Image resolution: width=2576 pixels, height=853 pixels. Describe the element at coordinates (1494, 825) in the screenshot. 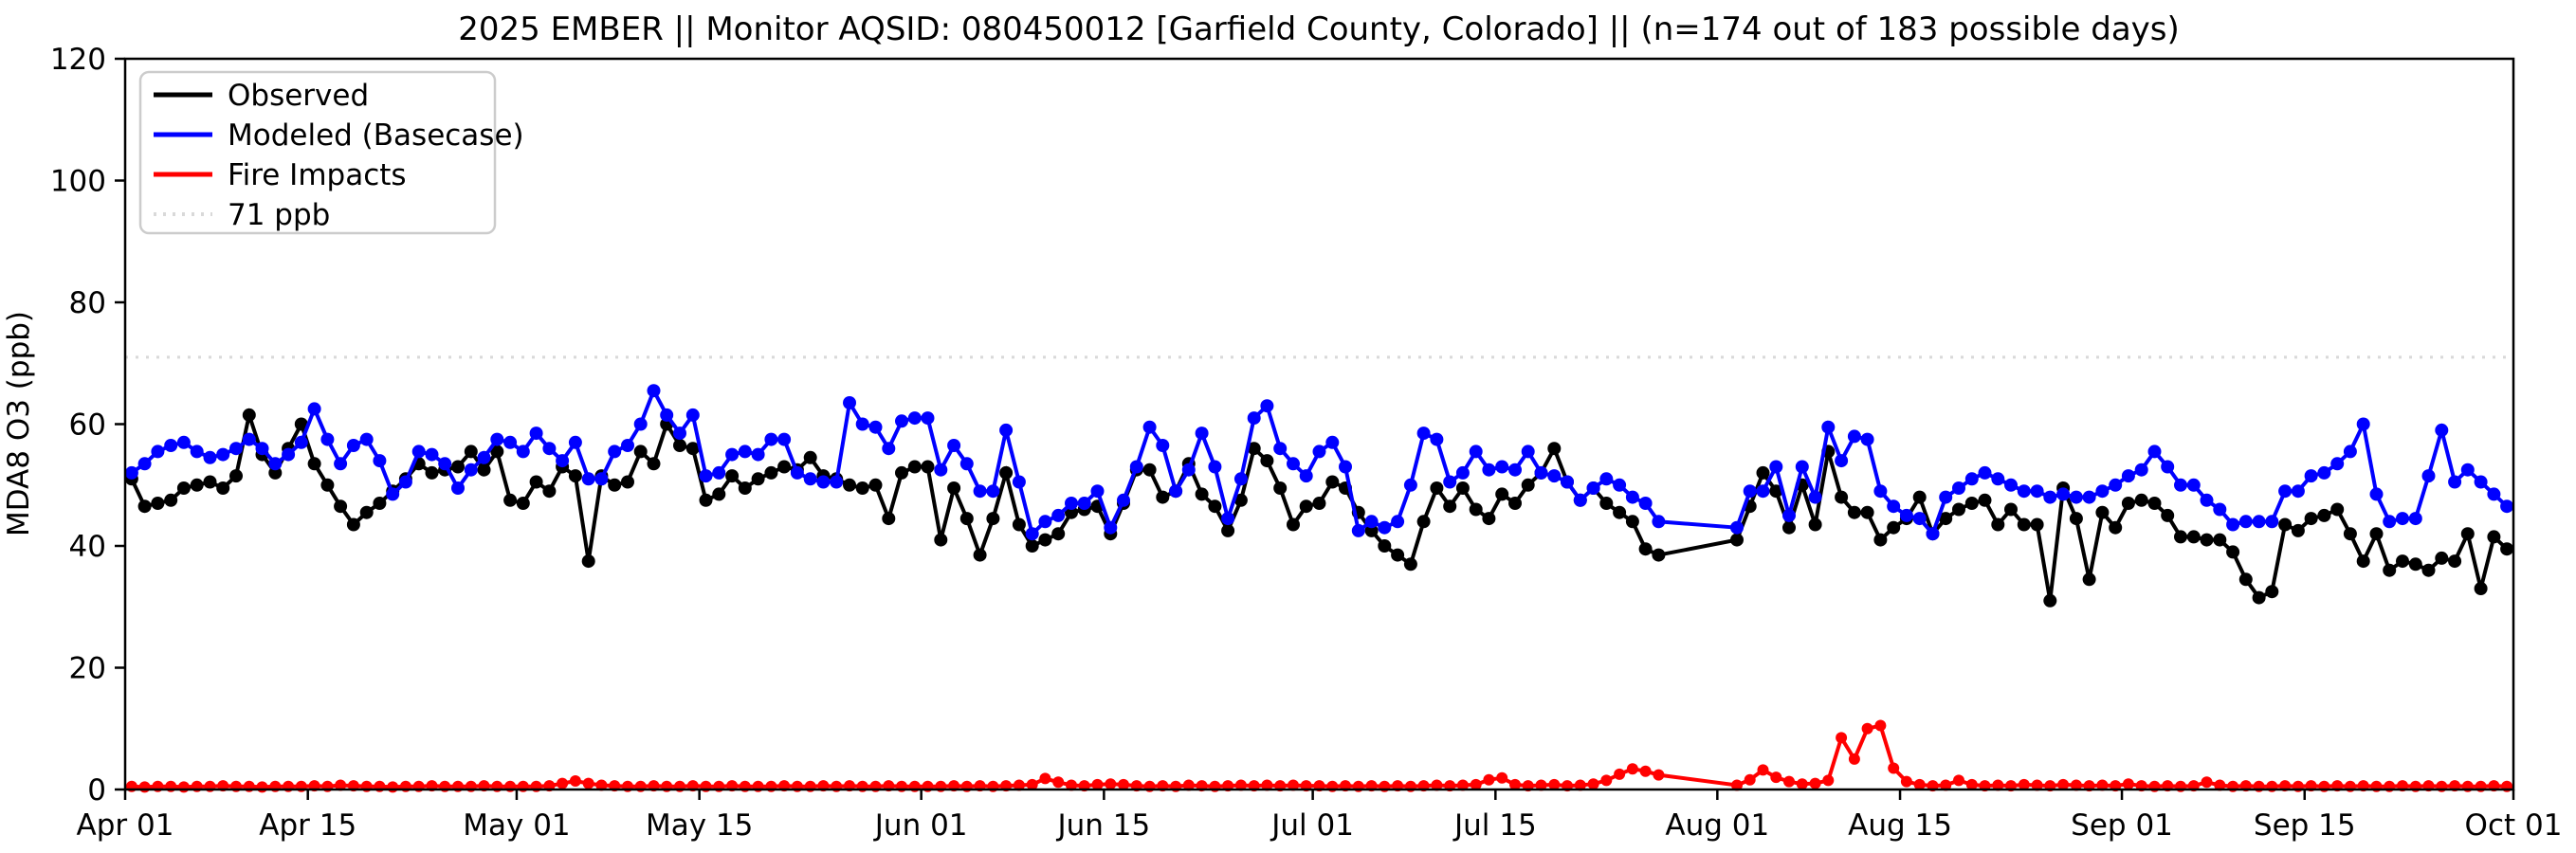

I see `x-tick-label: Jul 15` at that location.